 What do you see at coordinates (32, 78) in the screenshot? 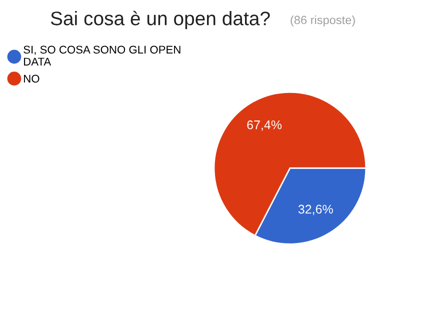
I see `legend-label: NO` at bounding box center [32, 78].